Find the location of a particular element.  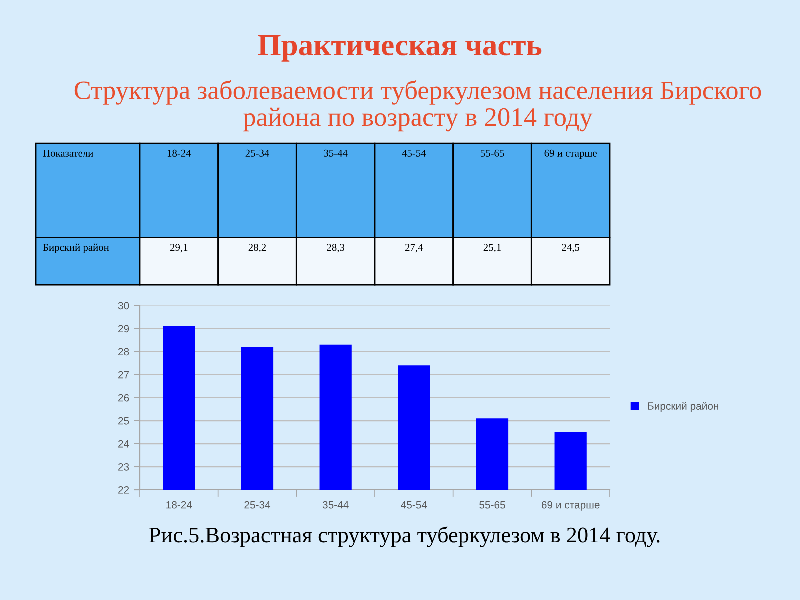

y-tick-label: 26 is located at coordinates (124, 398).